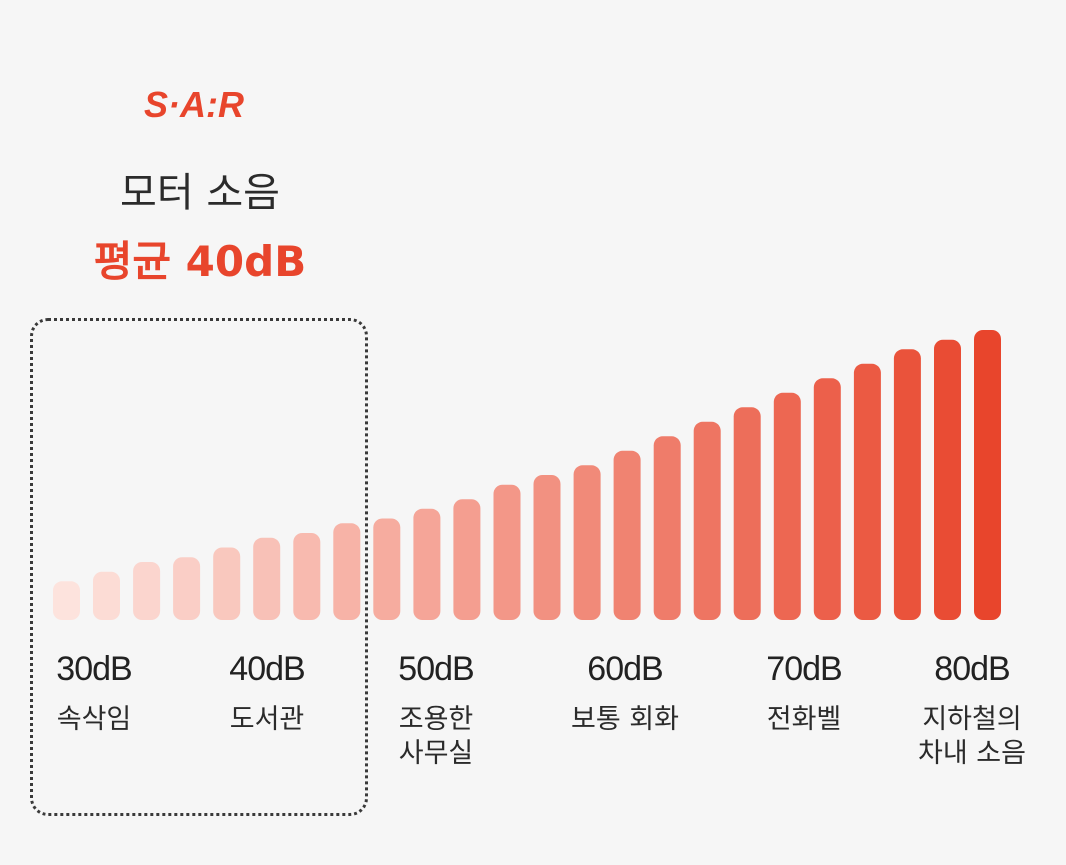 This screenshot has width=1066, height=865. Describe the element at coordinates (972, 669) in the screenshot. I see `level-db-label: 80dB` at that location.